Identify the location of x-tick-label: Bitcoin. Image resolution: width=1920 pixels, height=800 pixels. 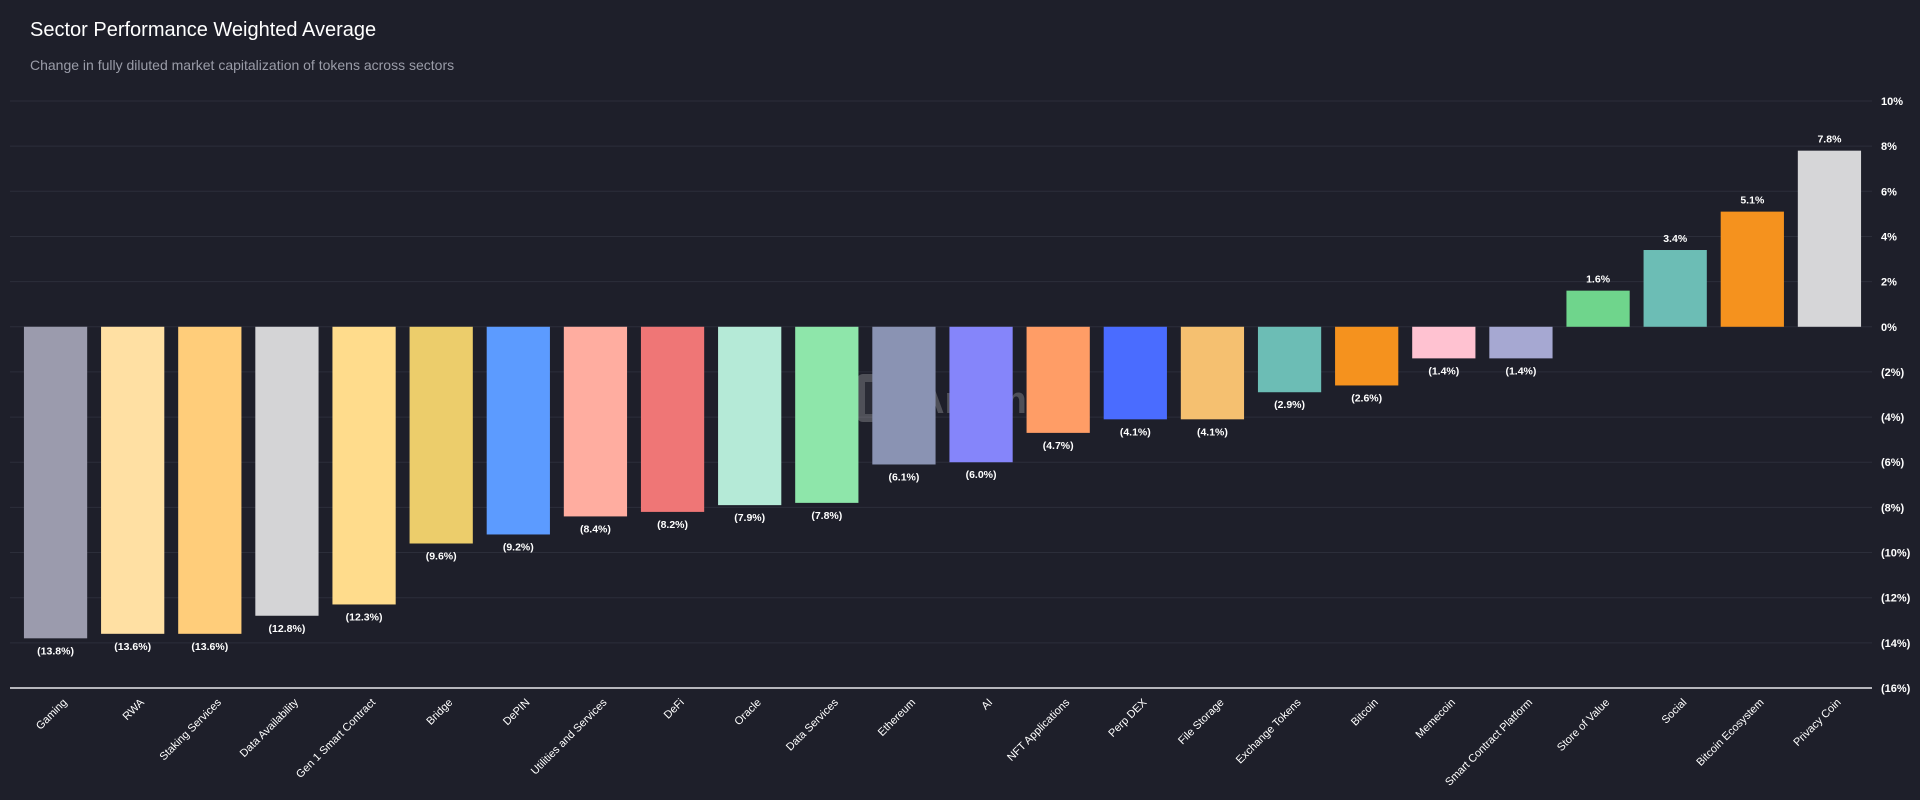
(1365, 713).